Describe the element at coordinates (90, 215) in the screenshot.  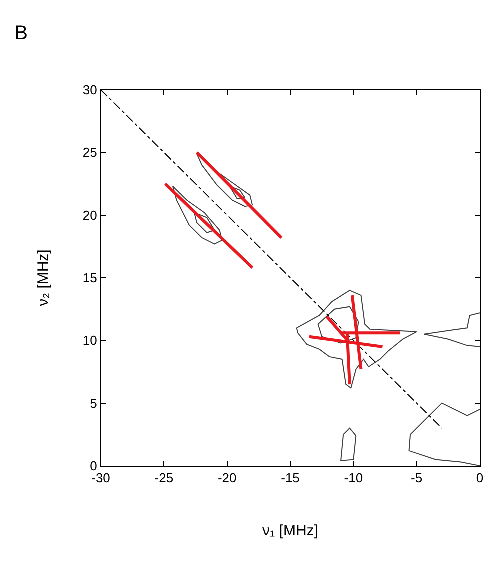
I see `y-tick-label: 20` at that location.